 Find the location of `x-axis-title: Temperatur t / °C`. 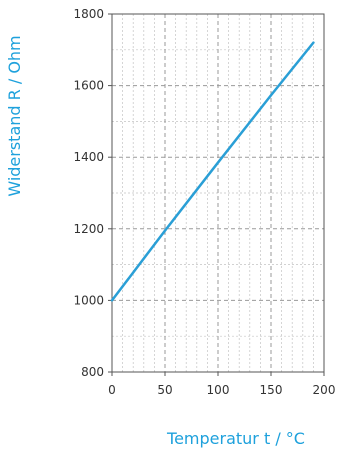

x-axis-title: Temperatur t / °C is located at coordinates (235, 438).